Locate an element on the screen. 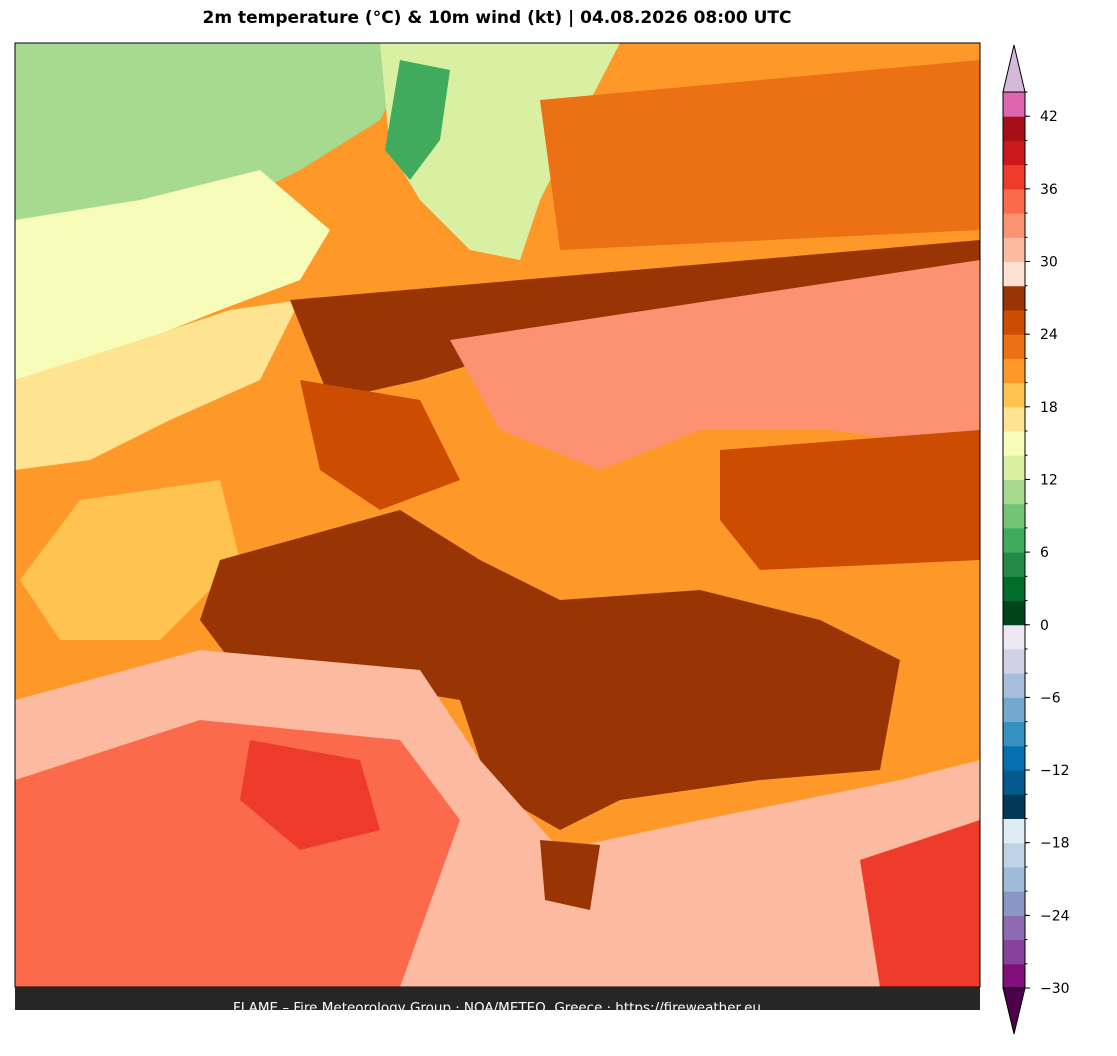 The width and height of the screenshot is (1117, 1056). colorbar-tick-label: 0 is located at coordinates (1044, 626).